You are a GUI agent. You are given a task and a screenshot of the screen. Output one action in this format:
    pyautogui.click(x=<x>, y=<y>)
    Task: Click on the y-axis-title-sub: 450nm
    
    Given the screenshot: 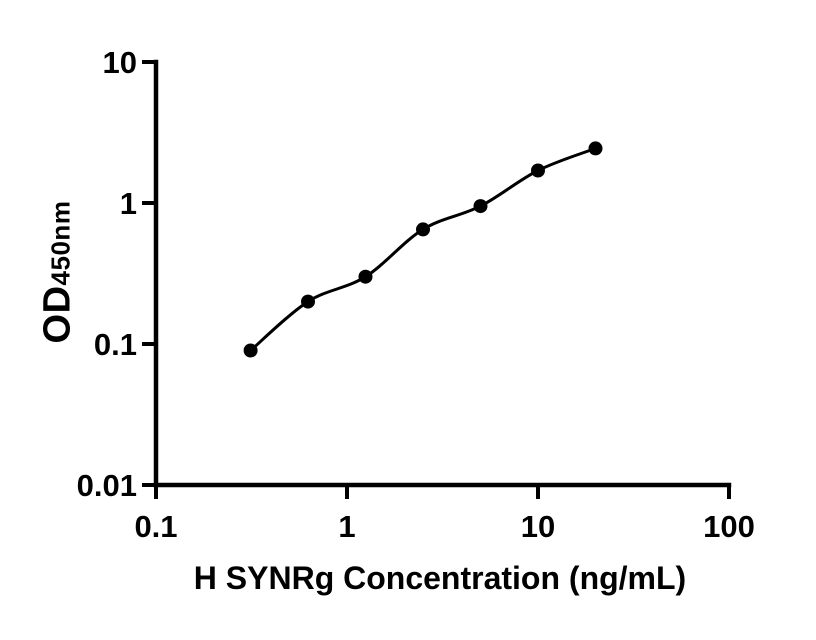 What is the action you would take?
    pyautogui.click(x=60, y=243)
    